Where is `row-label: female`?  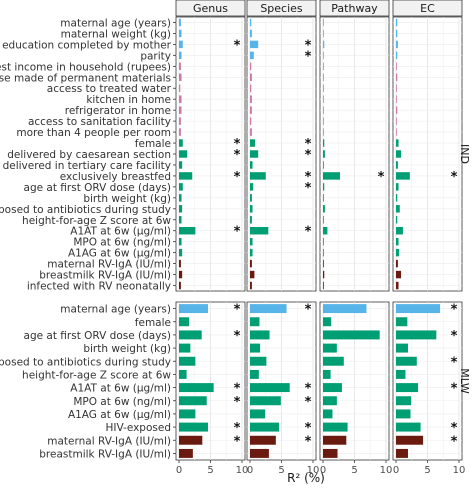 row-label: female is located at coordinates (153, 323).